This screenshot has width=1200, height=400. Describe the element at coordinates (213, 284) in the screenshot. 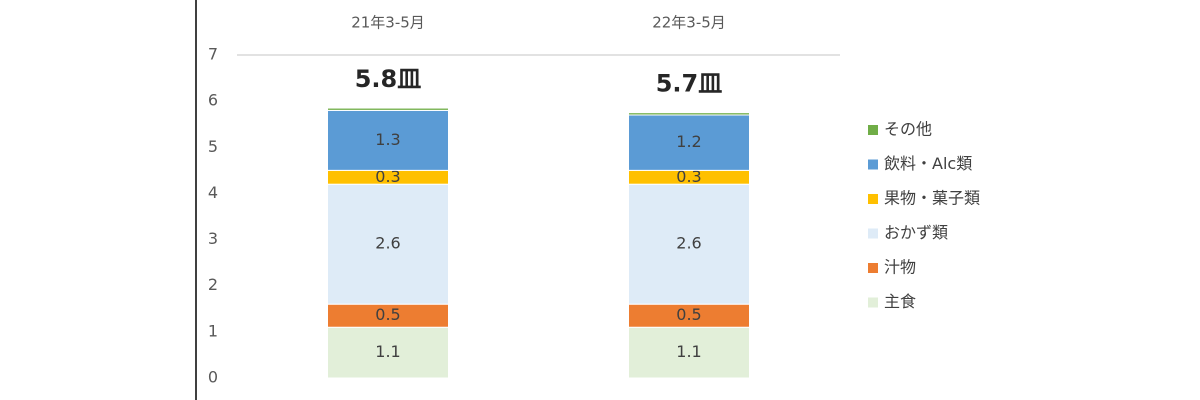

I see `y-tick-label: 2` at that location.